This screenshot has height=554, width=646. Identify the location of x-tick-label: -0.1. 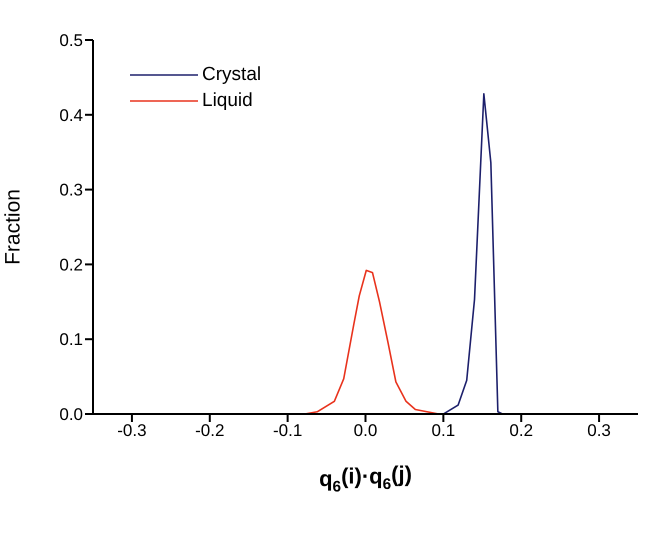
(287, 430).